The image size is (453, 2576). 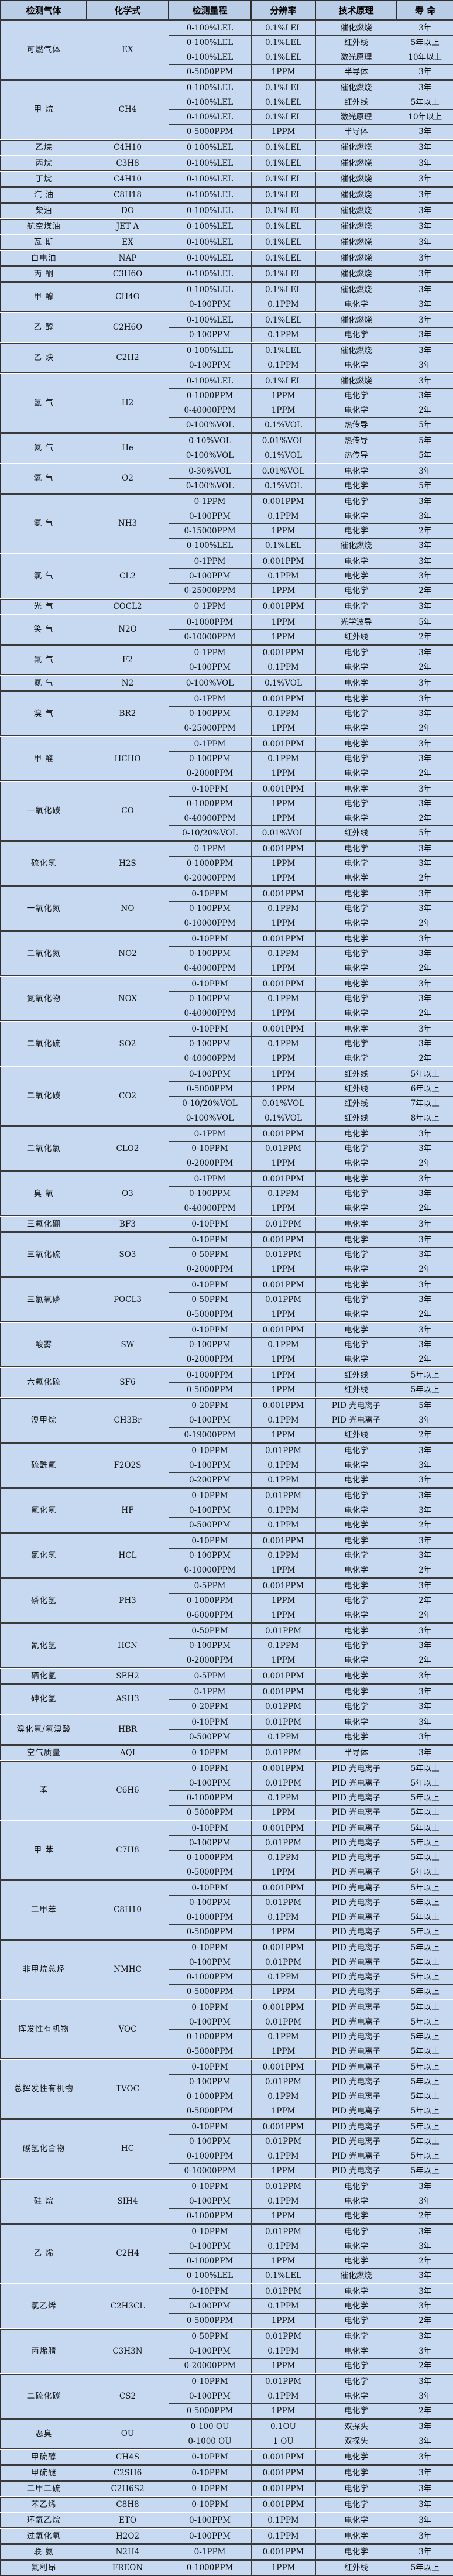 I want to click on table-row: 二硫化碳 CS2 0-10PPM 0.01PPM 电化学 3年, so click(x=227, y=2396).